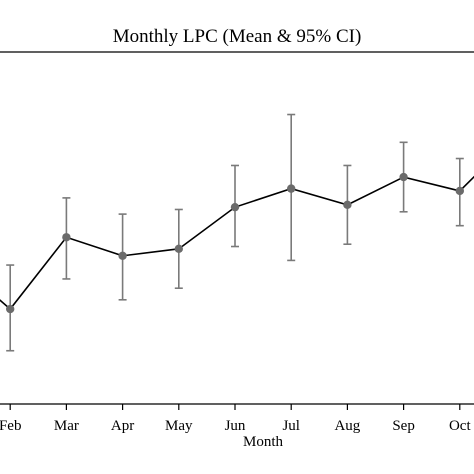 This screenshot has height=474, width=474. What do you see at coordinates (263, 442) in the screenshot?
I see `x-axis-label: Month` at bounding box center [263, 442].